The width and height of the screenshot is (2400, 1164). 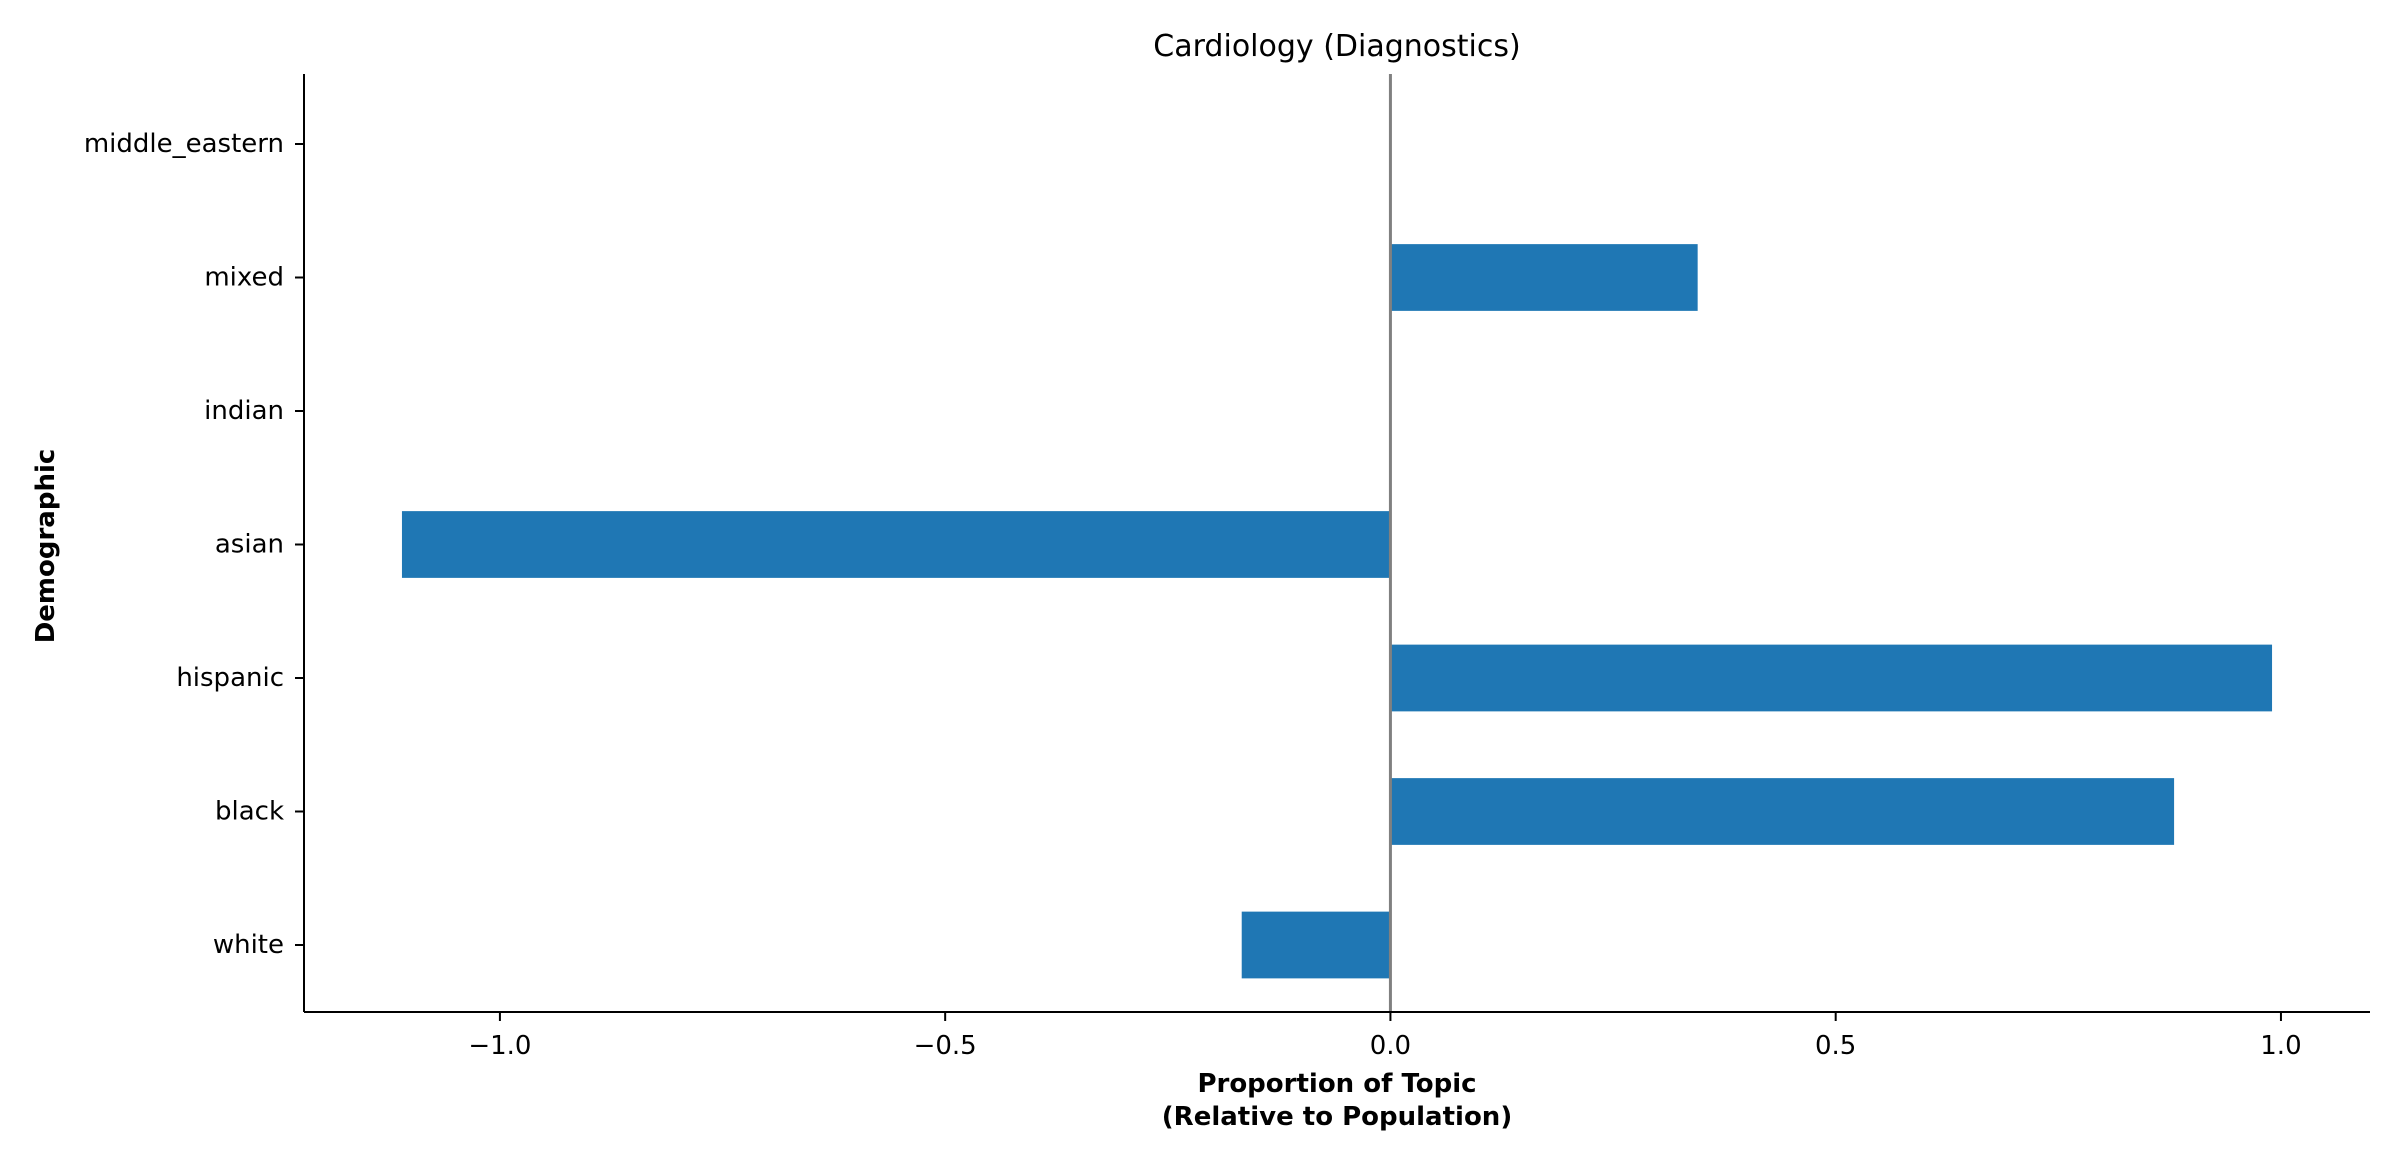 What do you see at coordinates (945, 1046) in the screenshot?
I see `x-tick-label: −0.5` at bounding box center [945, 1046].